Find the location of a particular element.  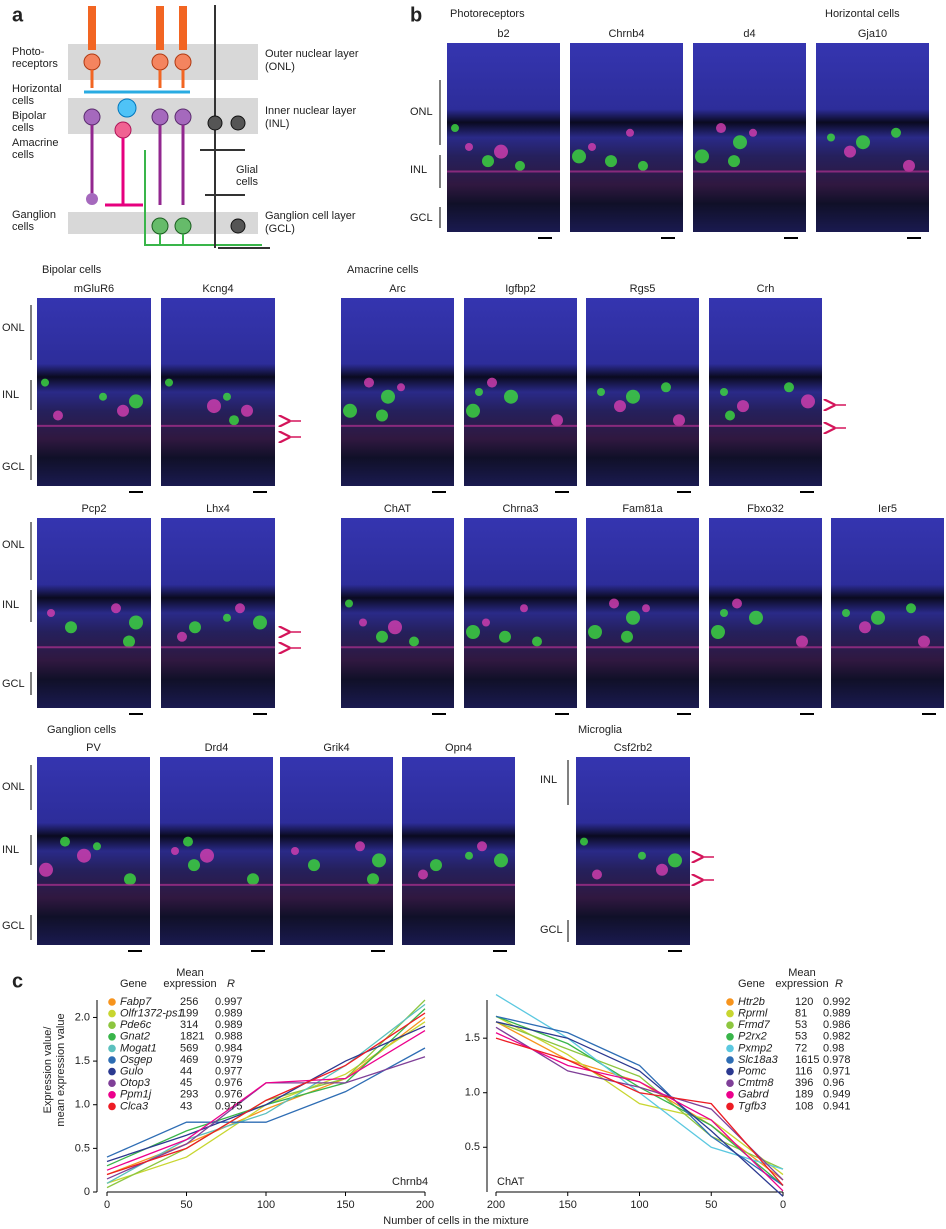

group-title: Bipolar cells is located at coordinates (72, 270).